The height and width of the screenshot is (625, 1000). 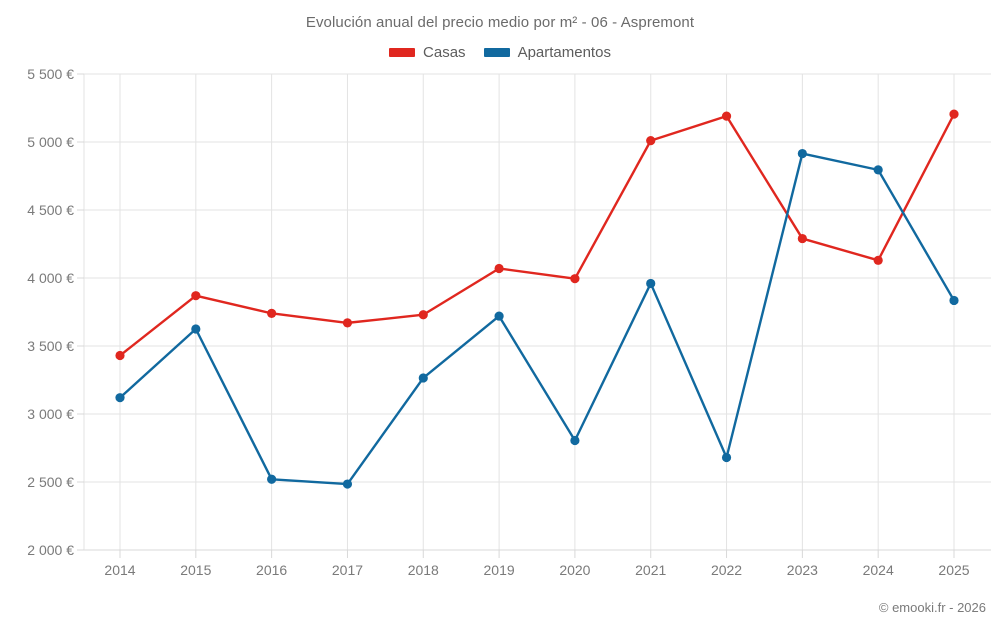 What do you see at coordinates (726, 570) in the screenshot?
I see `x-axis-tick-label: 2022` at bounding box center [726, 570].